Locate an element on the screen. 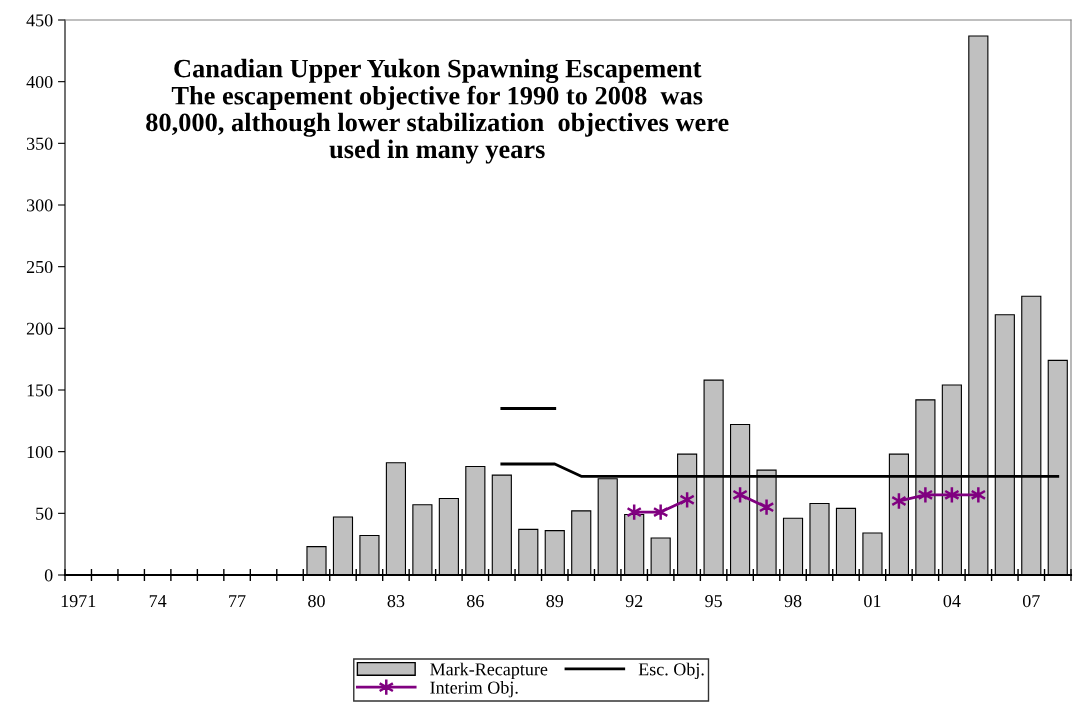  y-tick-label: 50 is located at coordinates (44, 513).